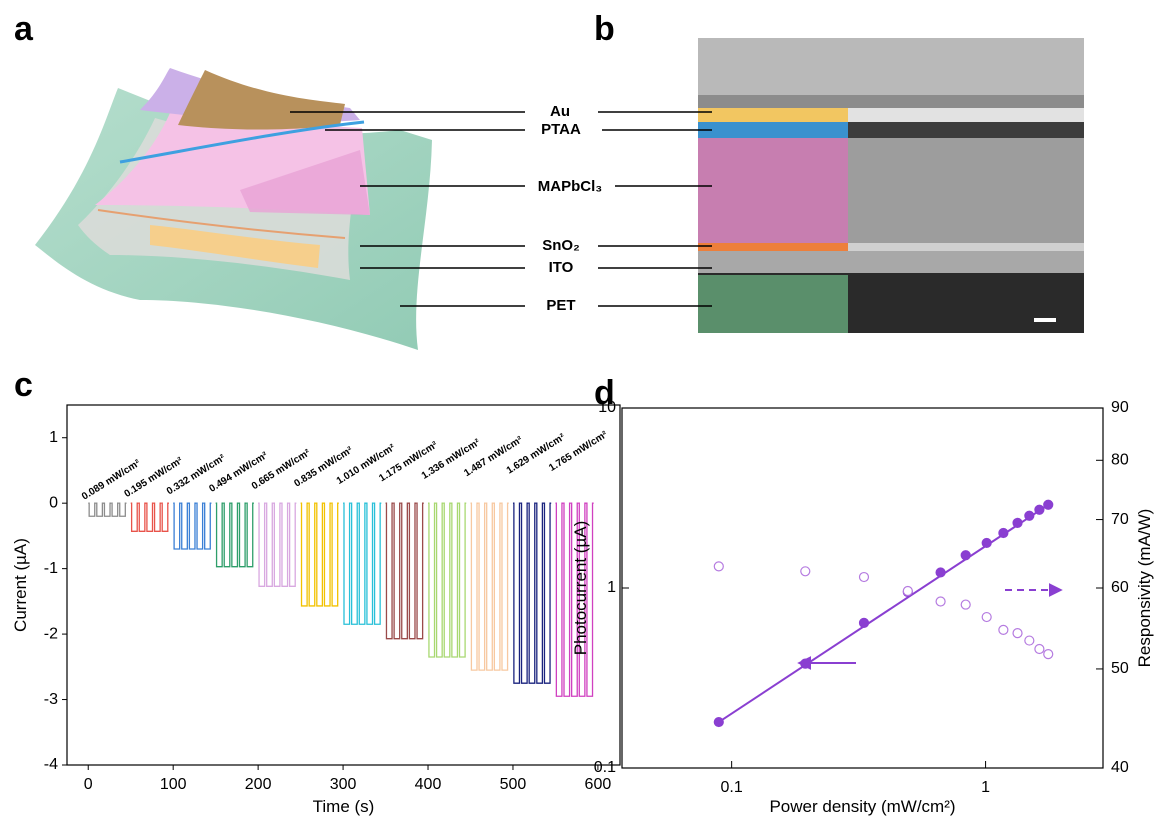  I want to click on x-tick-label: 600, so click(598, 784).